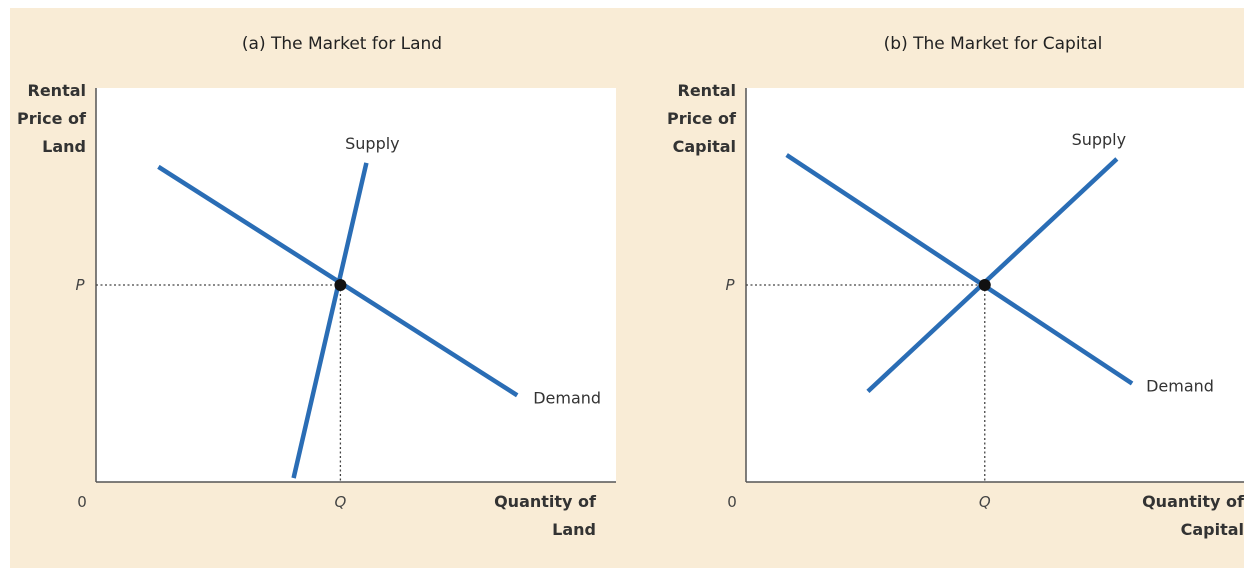 The image size is (1254, 570). What do you see at coordinates (993, 44) in the screenshot?
I see `chart-title-capital: (b) The Market for Capital` at bounding box center [993, 44].